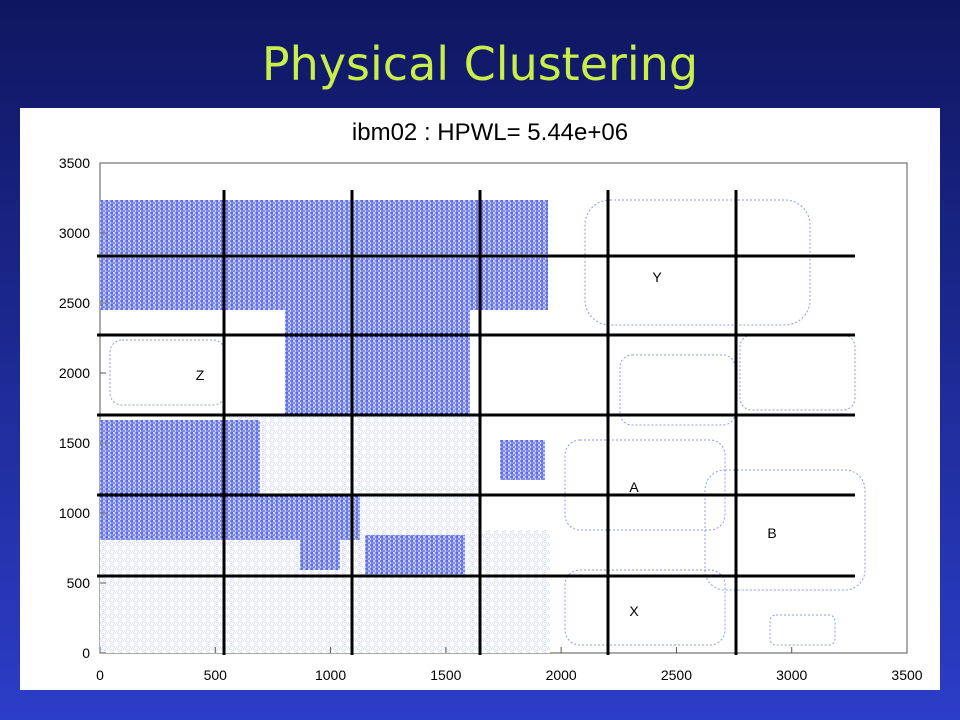  Describe the element at coordinates (791, 675) in the screenshot. I see `x-tick-label: 3000` at that location.